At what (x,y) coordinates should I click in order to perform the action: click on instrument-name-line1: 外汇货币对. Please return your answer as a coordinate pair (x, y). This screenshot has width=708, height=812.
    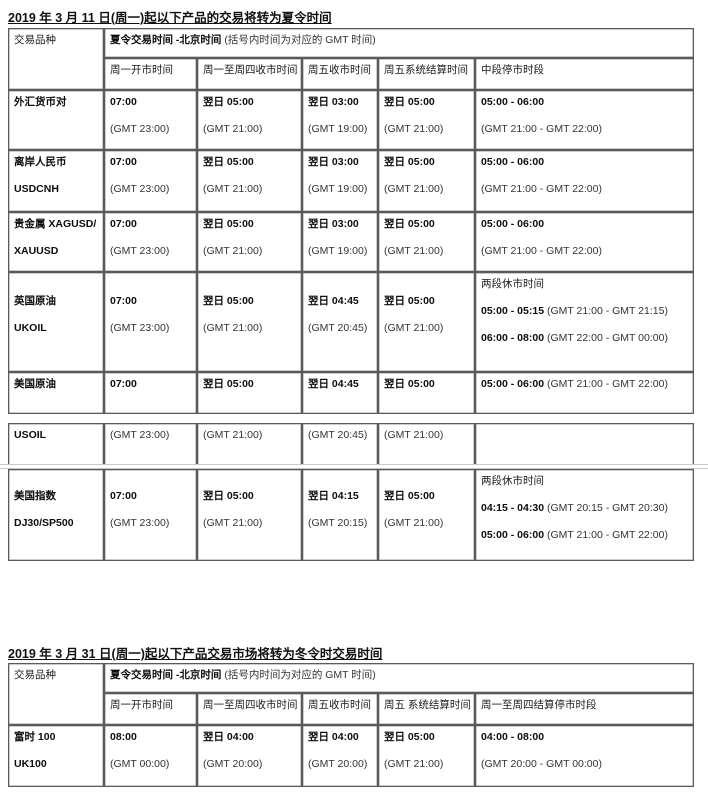
    Looking at the image, I should click on (40, 102).